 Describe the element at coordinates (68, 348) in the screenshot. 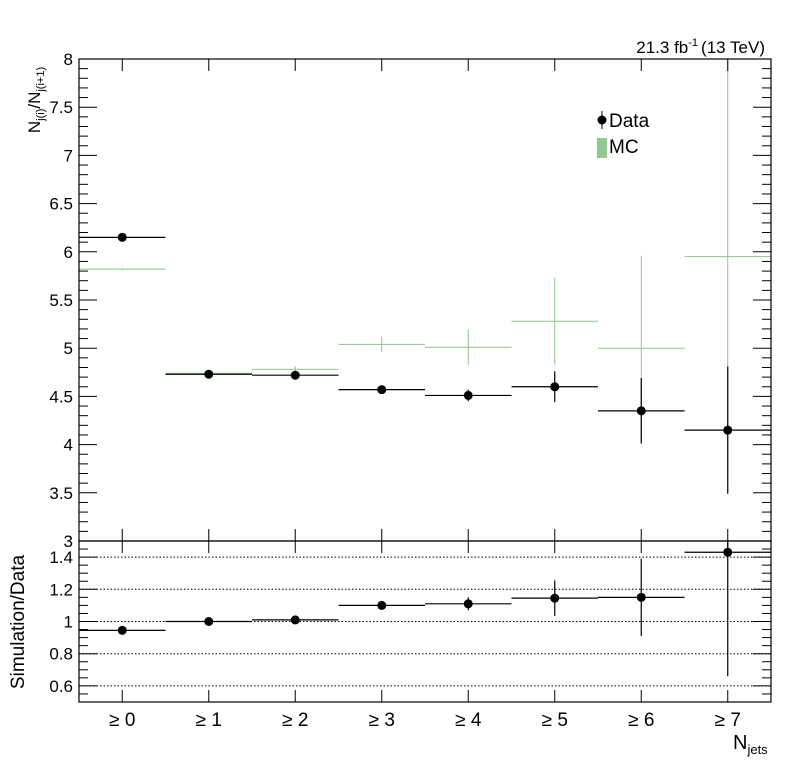

I see `main-y-tick-label: 5` at that location.